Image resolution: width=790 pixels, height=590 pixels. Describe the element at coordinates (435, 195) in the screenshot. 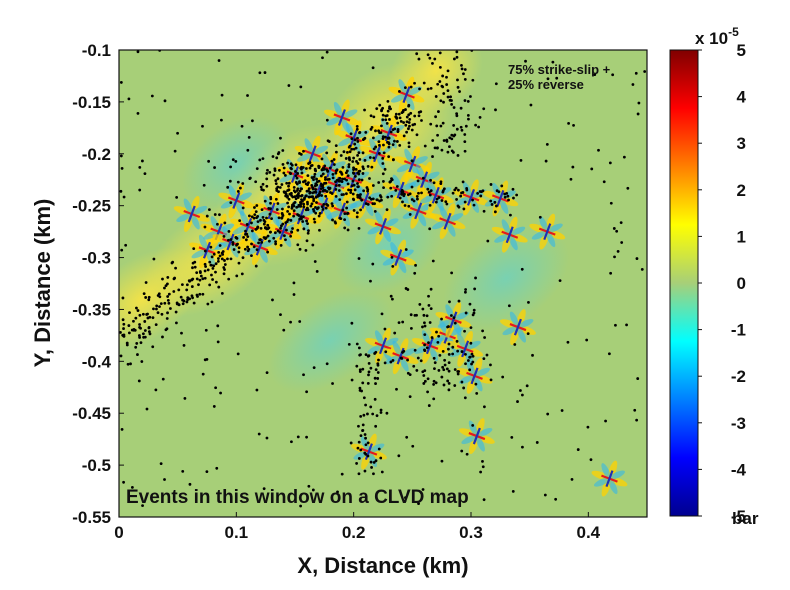

I see `event-marker` at that location.